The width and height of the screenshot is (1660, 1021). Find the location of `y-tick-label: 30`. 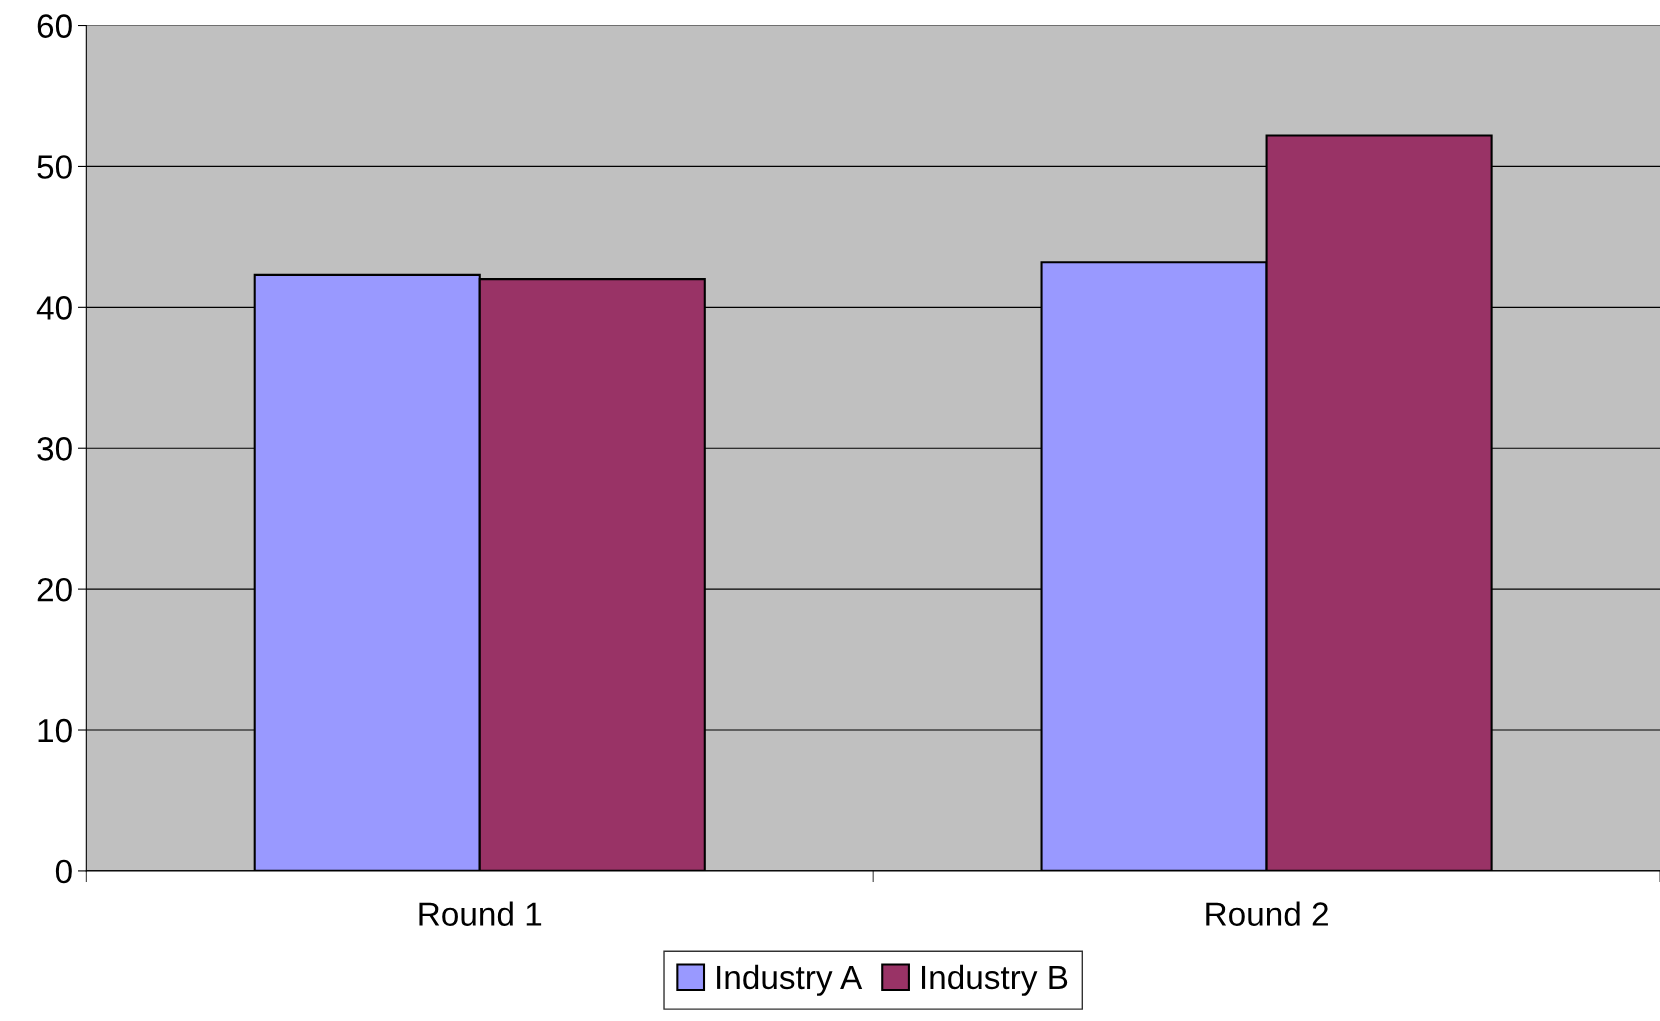

y-tick-label: 30 is located at coordinates (54, 449).